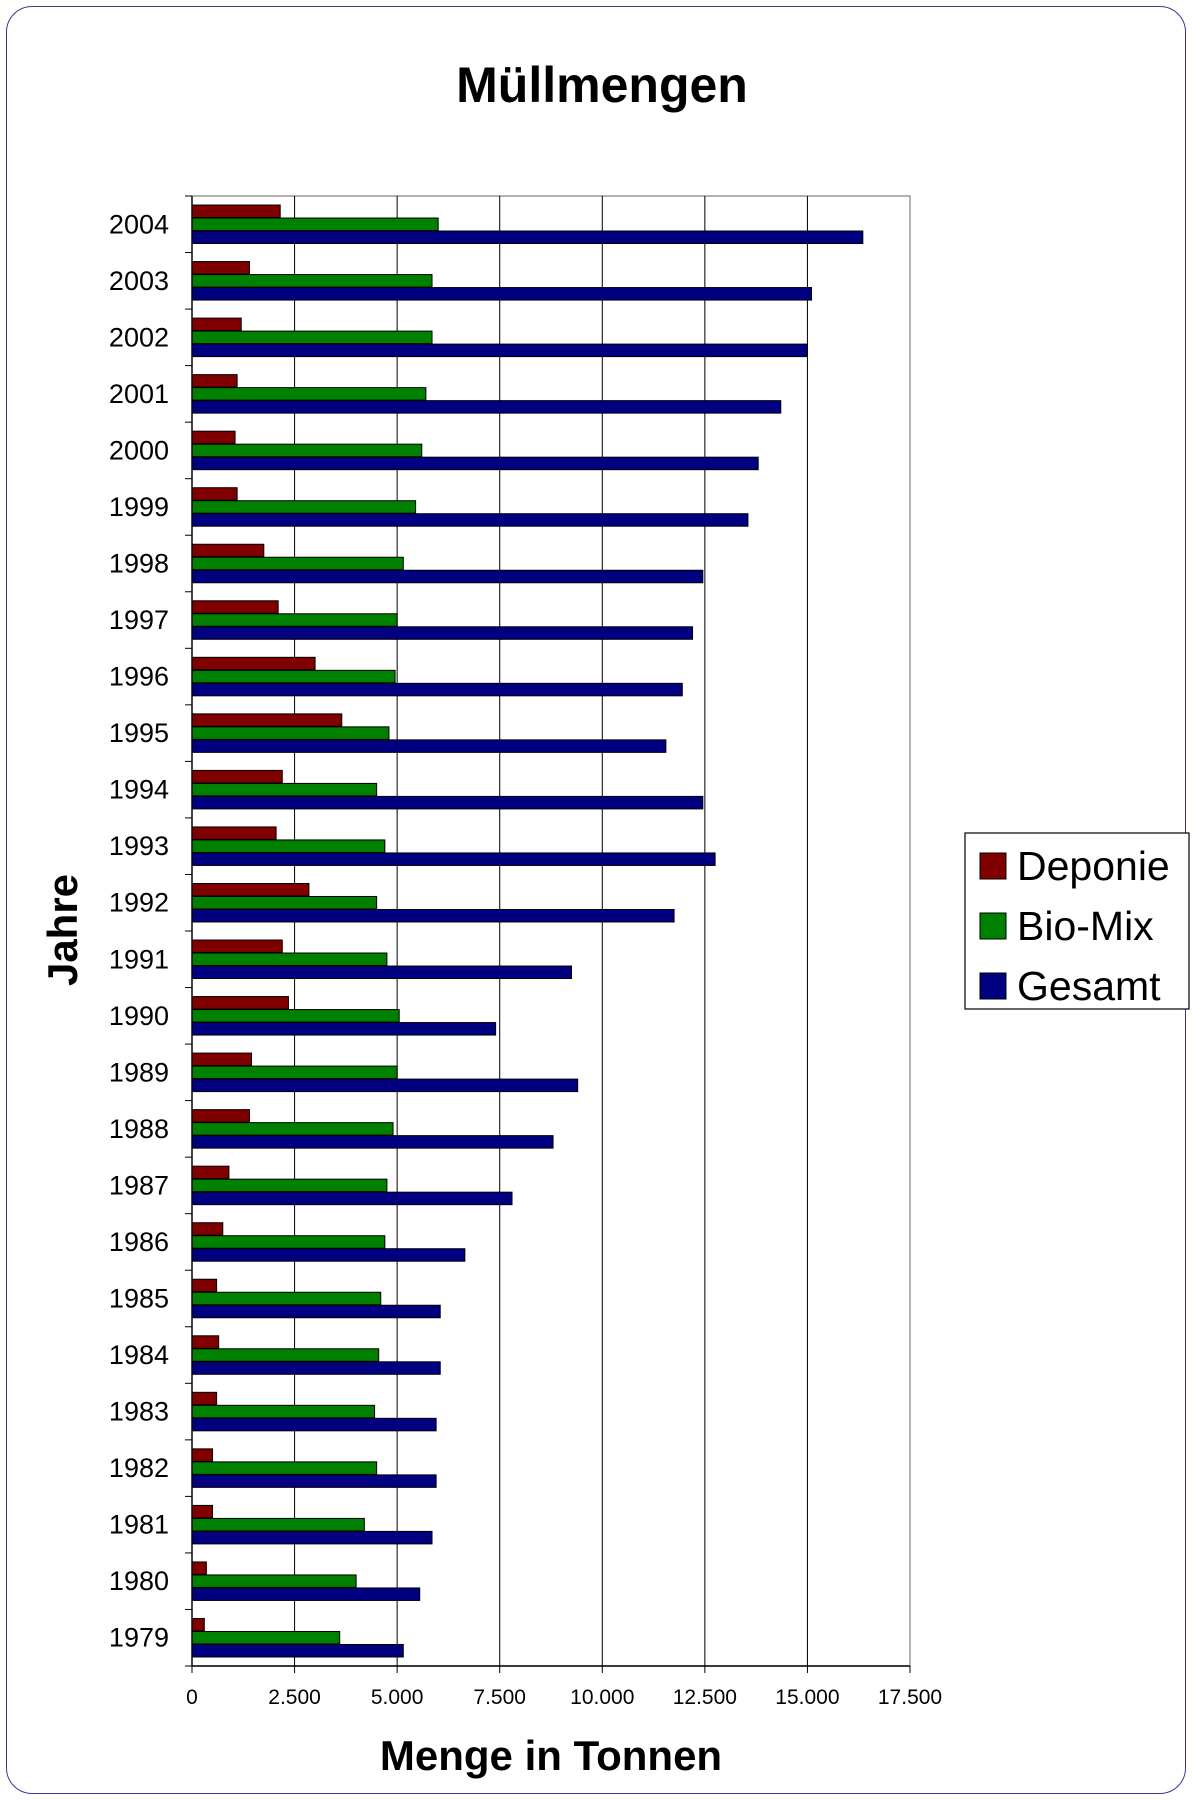  What do you see at coordinates (139, 224) in the screenshot?
I see `y-tick-label-2004: 2004` at bounding box center [139, 224].